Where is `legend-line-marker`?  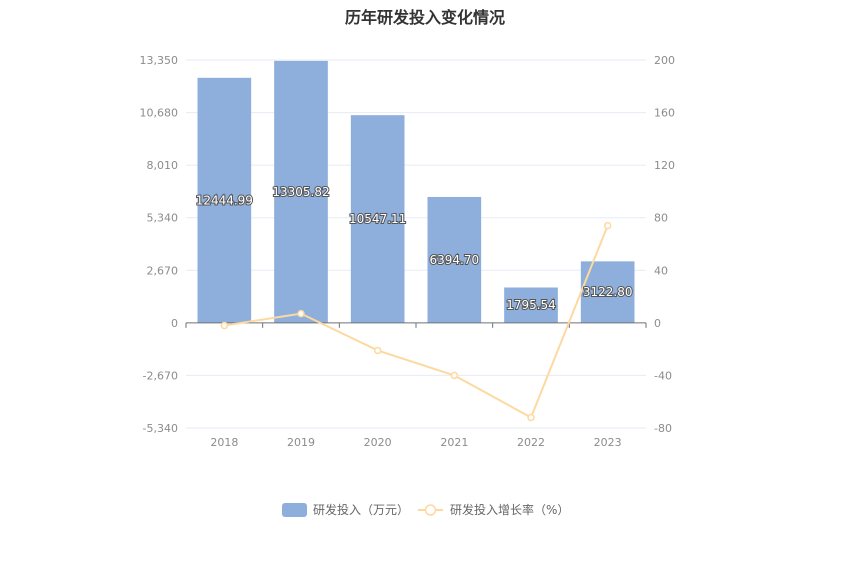
legend-line-marker is located at coordinates (430, 510).